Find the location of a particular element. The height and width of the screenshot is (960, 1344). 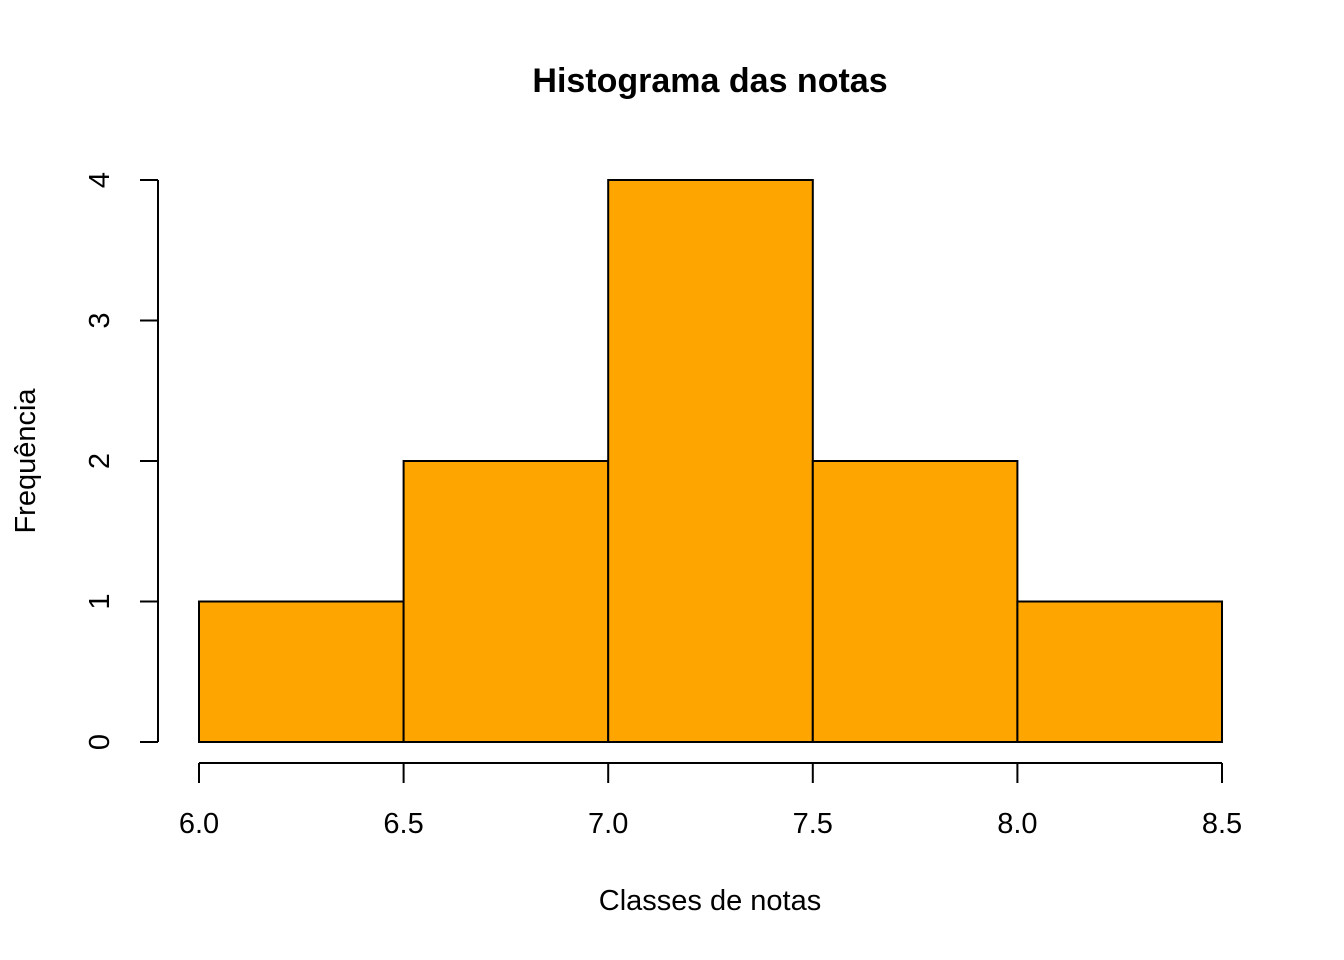

y-axis-label: Frequência is located at coordinates (26, 461).